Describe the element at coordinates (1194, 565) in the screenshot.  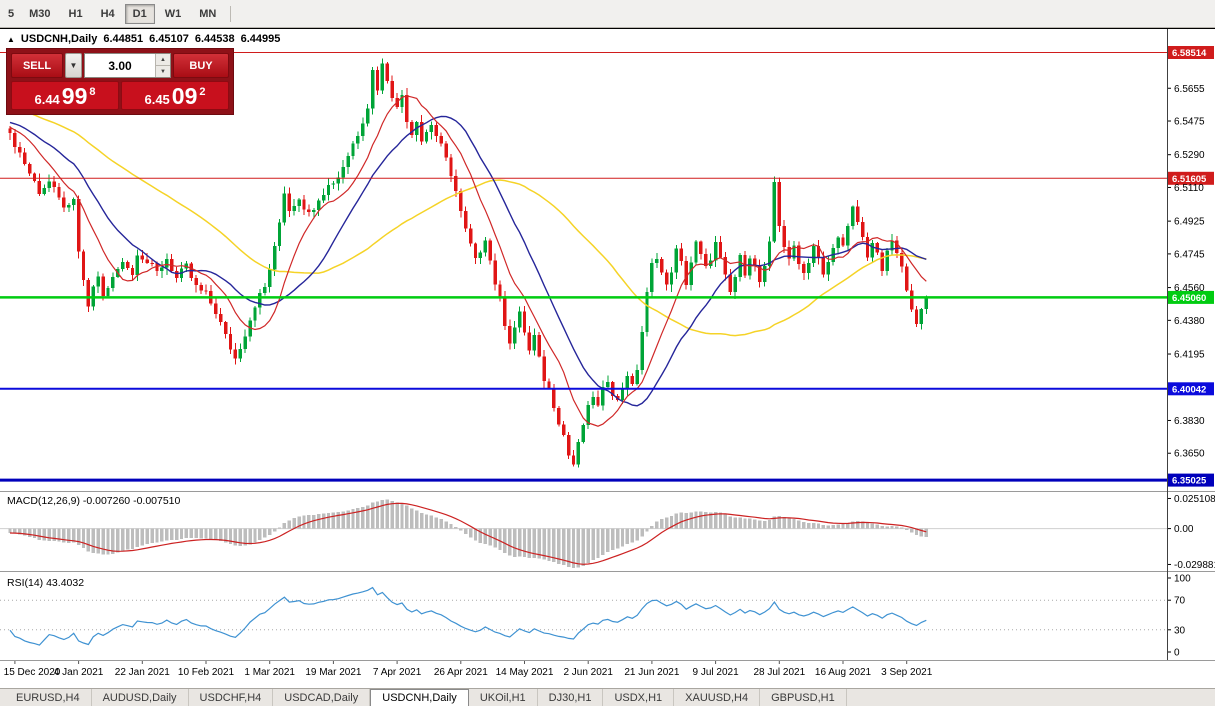
I see `svg-text: -0.029881` at that location.